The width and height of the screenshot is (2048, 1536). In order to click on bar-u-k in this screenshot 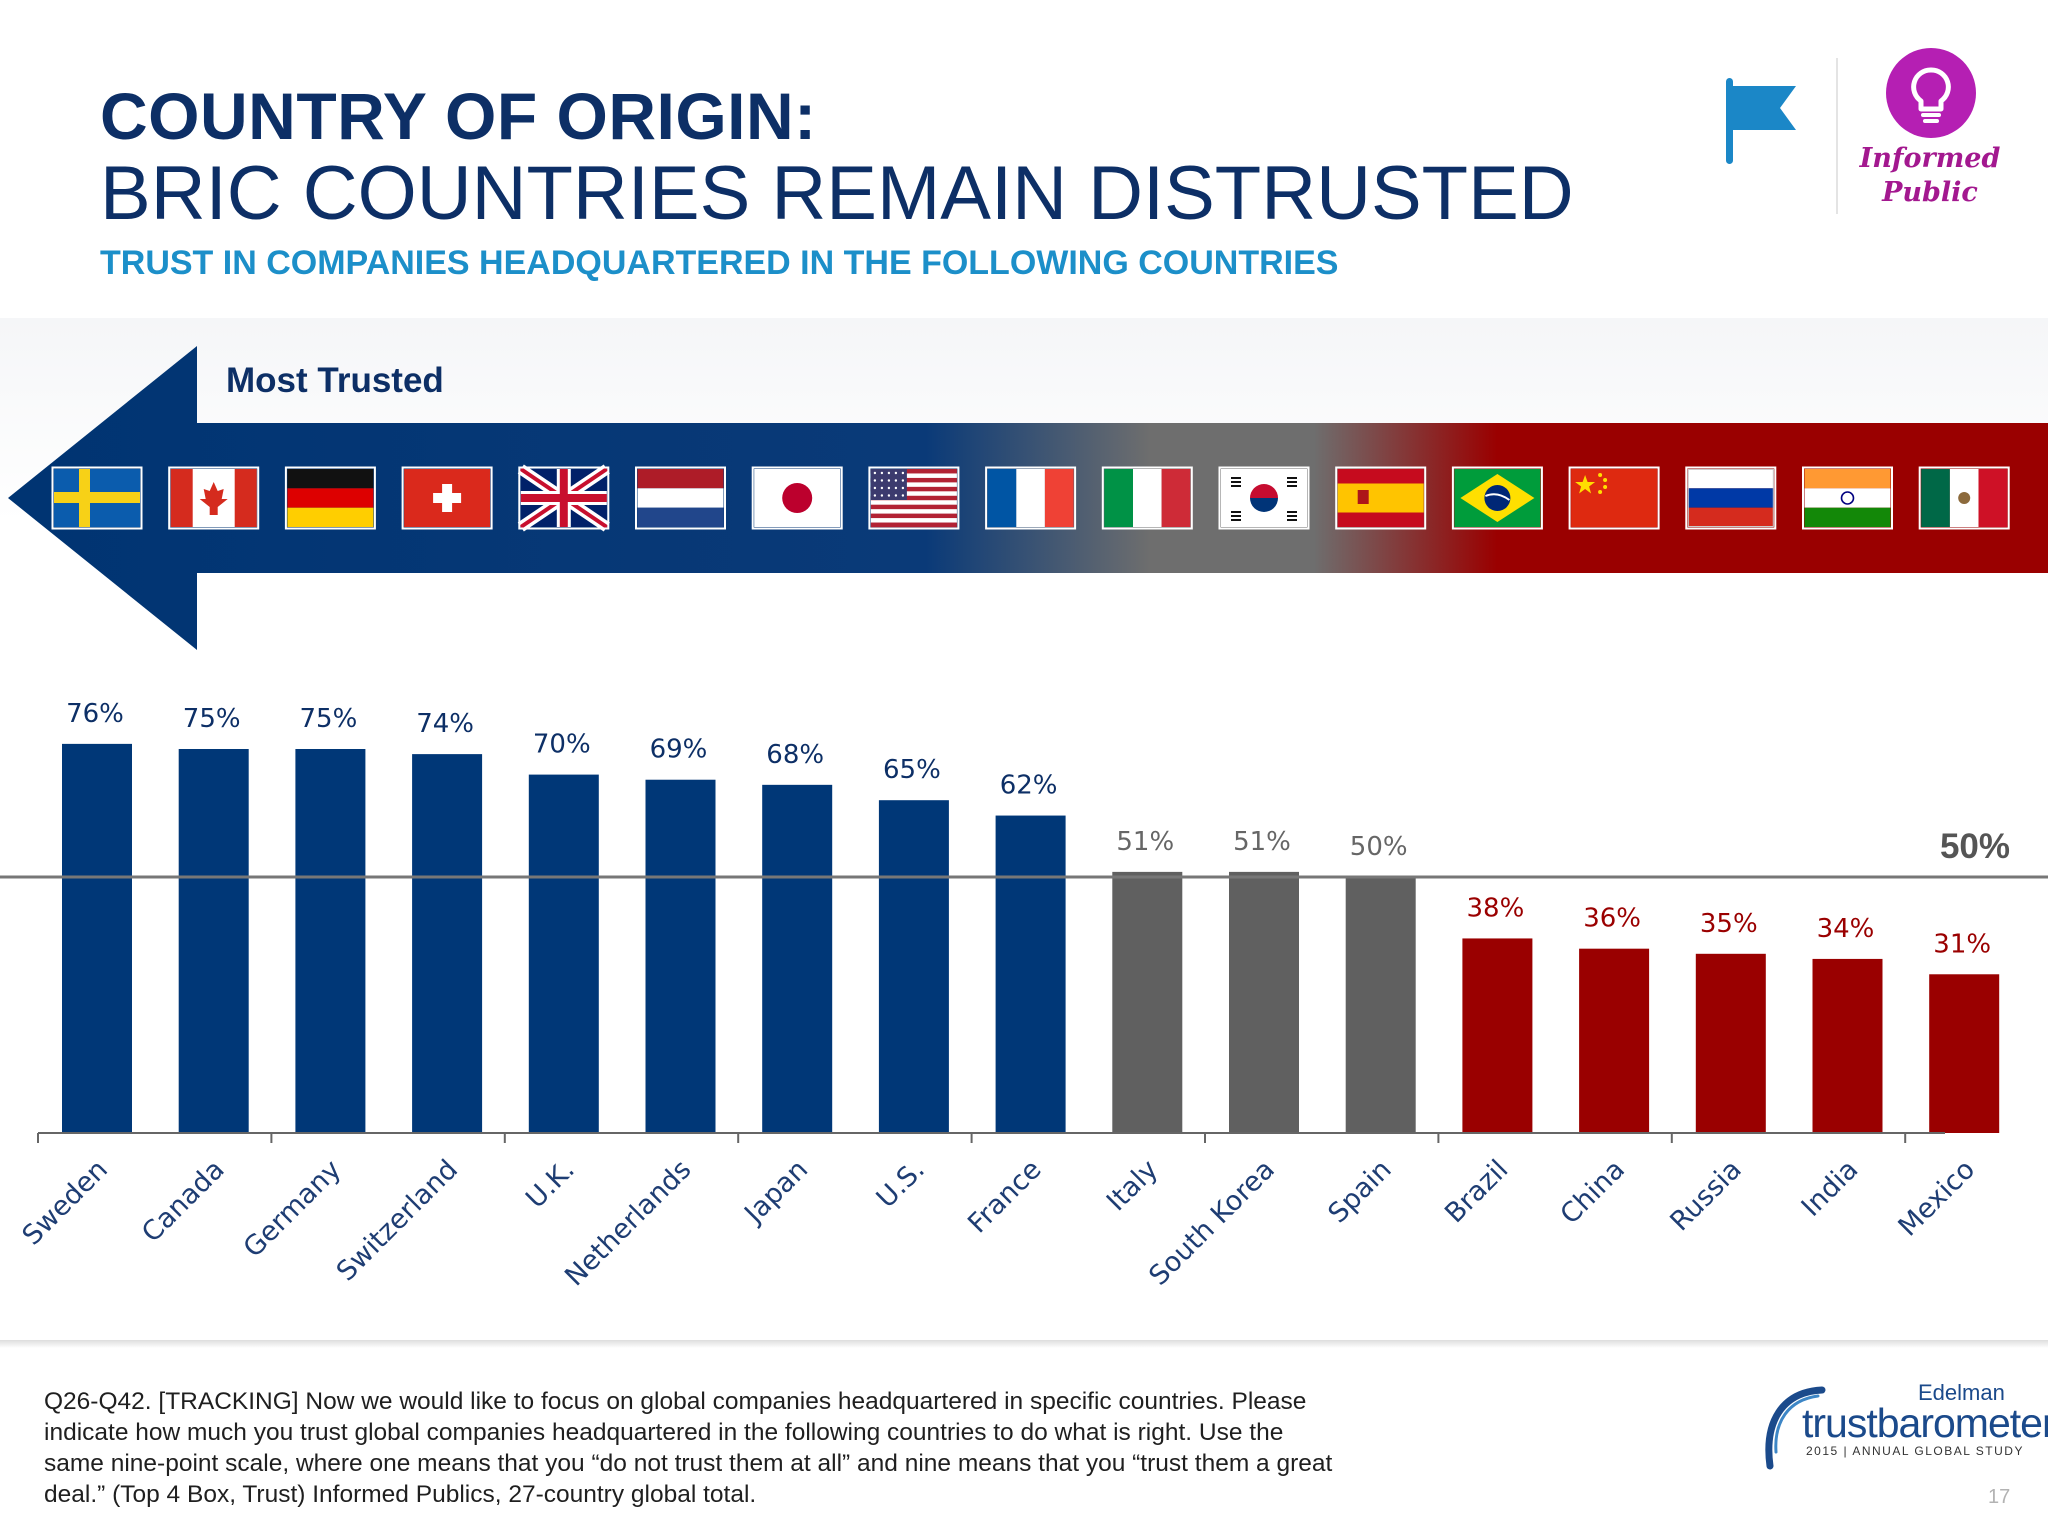, I will do `click(563, 953)`.